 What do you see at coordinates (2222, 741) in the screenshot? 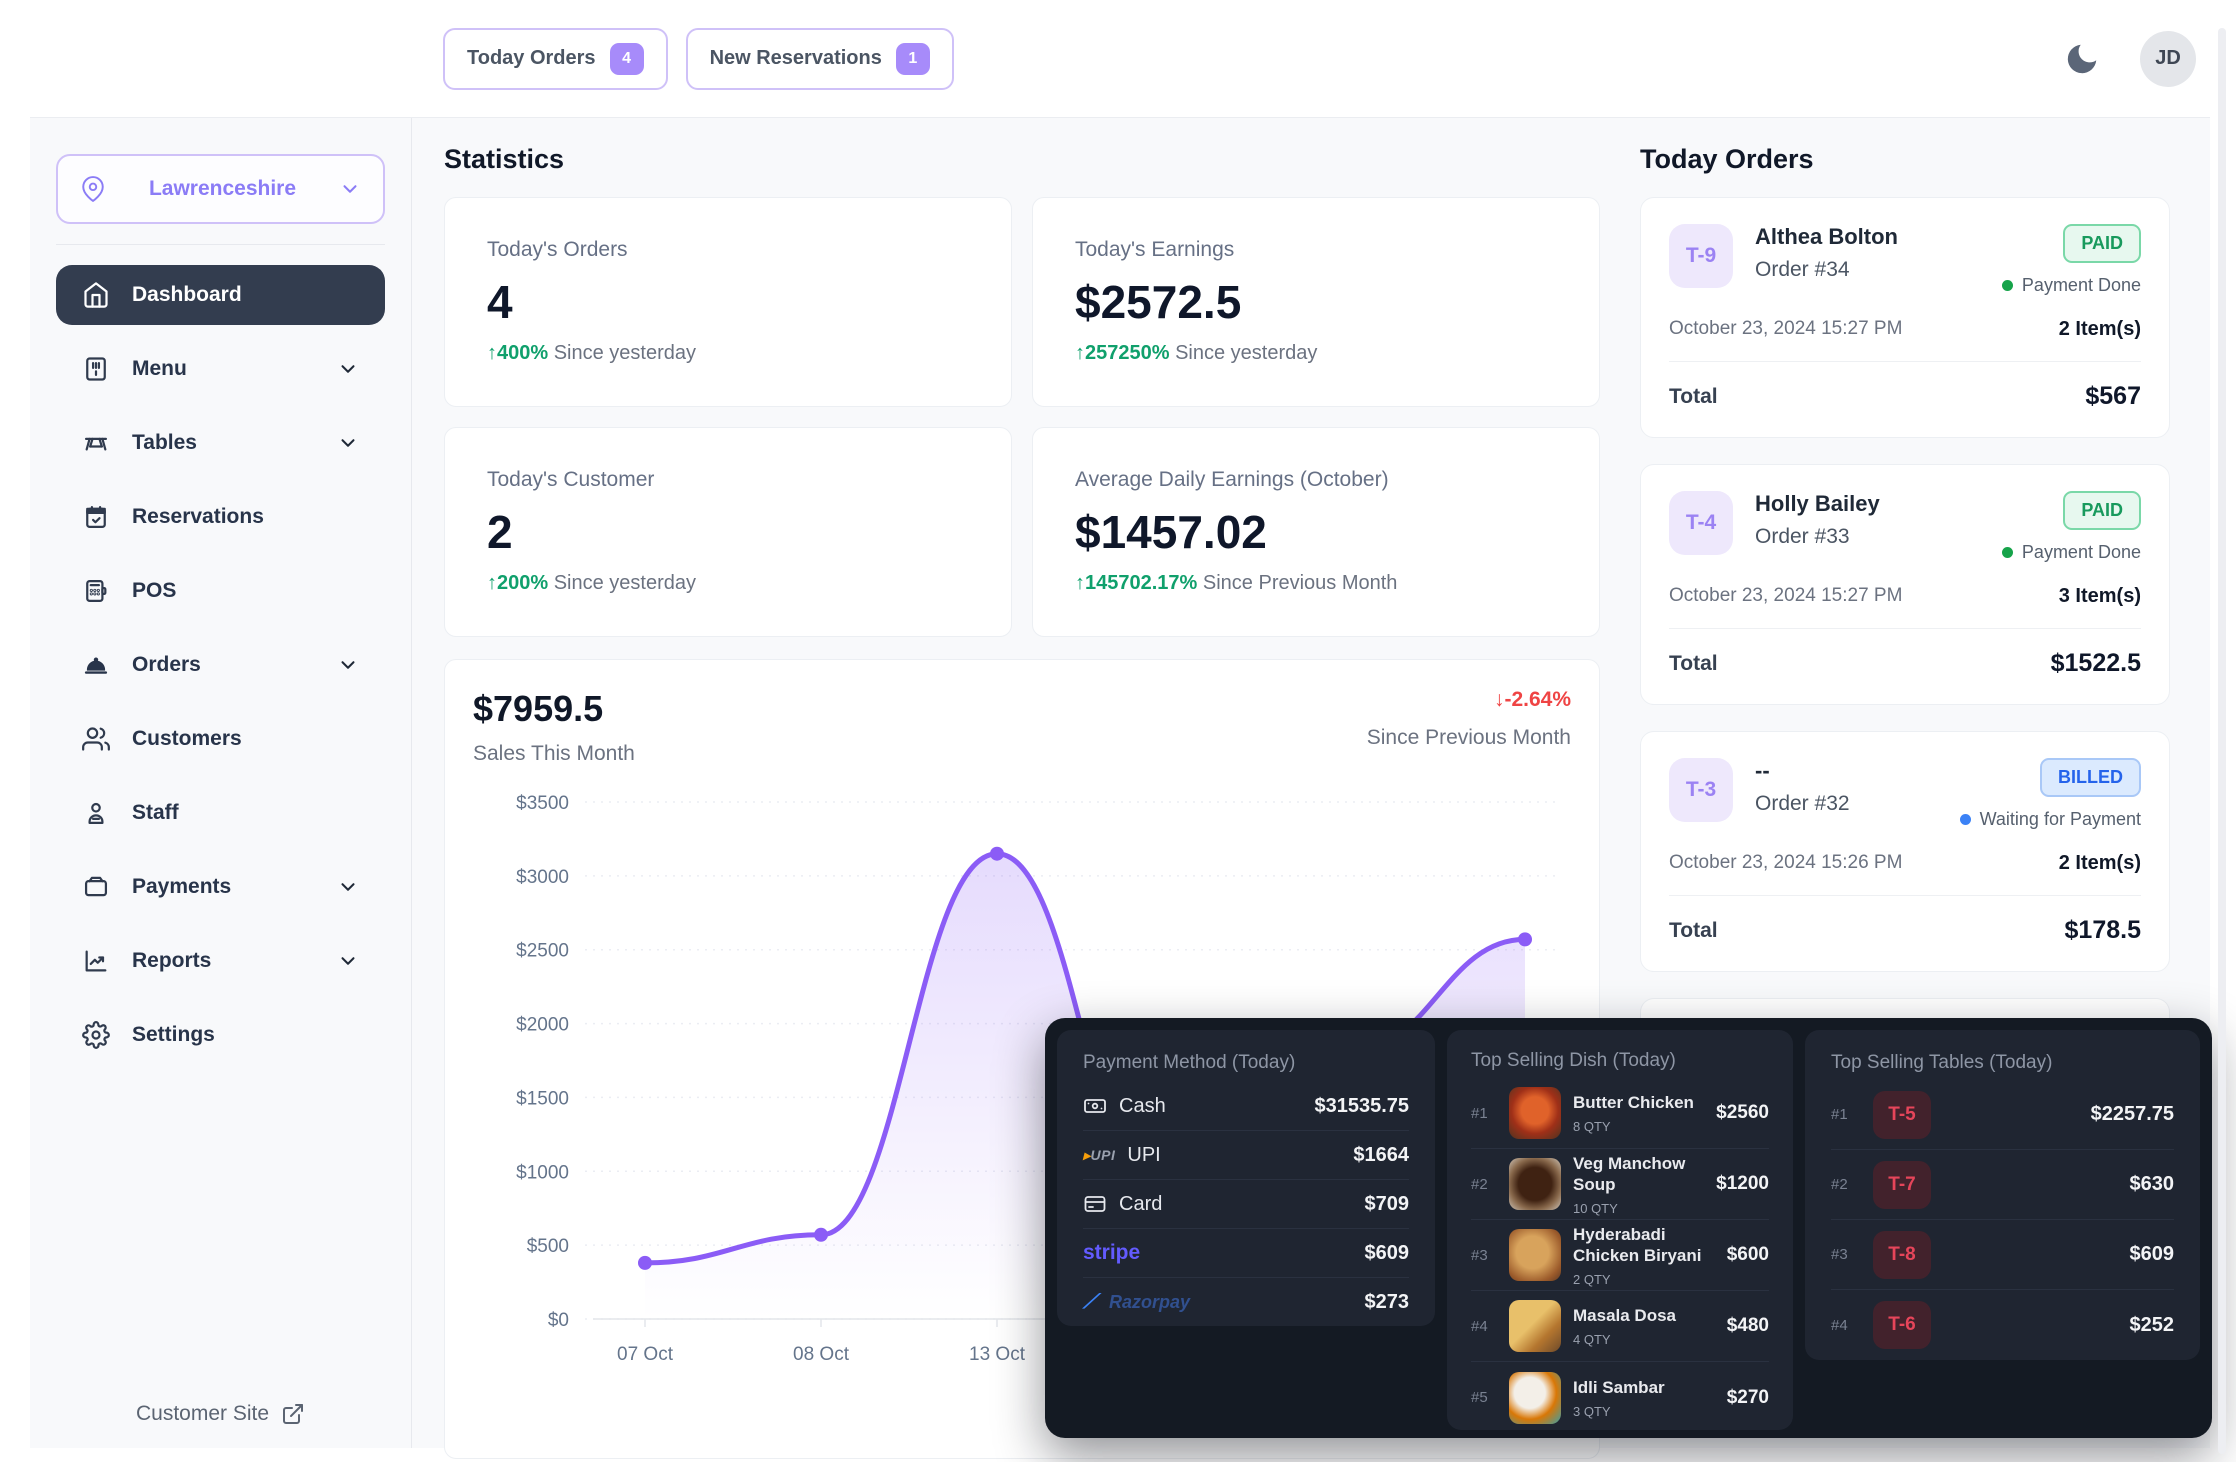
I see `window-scrollbar` at bounding box center [2222, 741].